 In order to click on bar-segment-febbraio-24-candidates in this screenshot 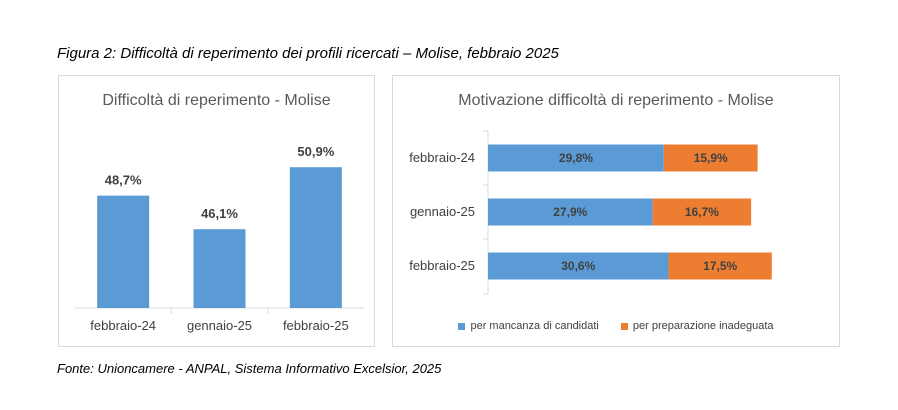, I will do `click(576, 158)`.